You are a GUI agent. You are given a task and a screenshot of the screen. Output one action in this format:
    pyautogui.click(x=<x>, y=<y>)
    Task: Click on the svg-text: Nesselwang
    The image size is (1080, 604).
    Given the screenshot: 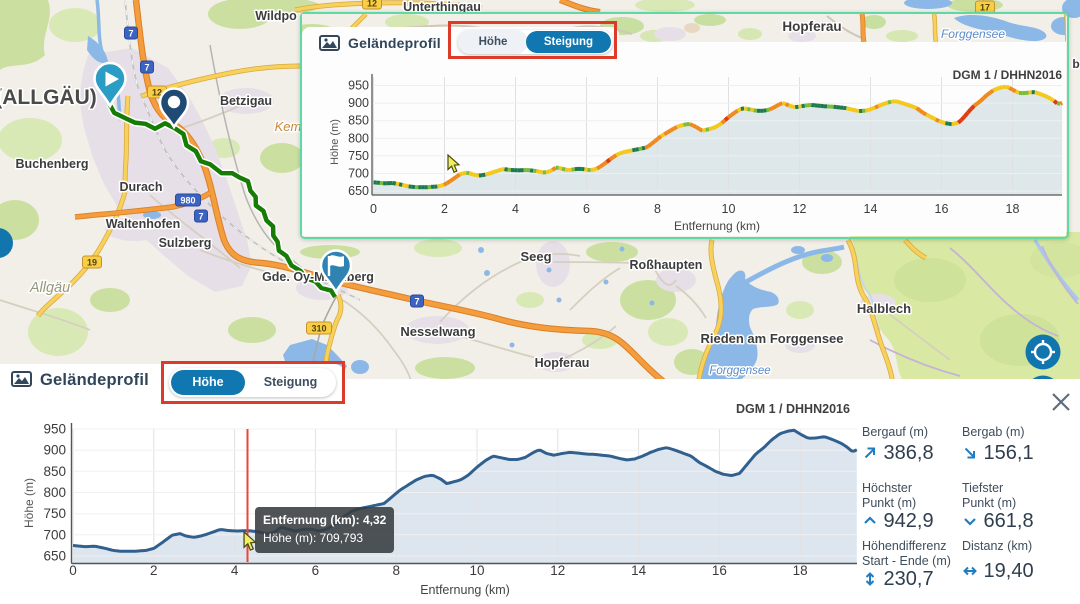 What is the action you would take?
    pyautogui.click(x=437, y=331)
    